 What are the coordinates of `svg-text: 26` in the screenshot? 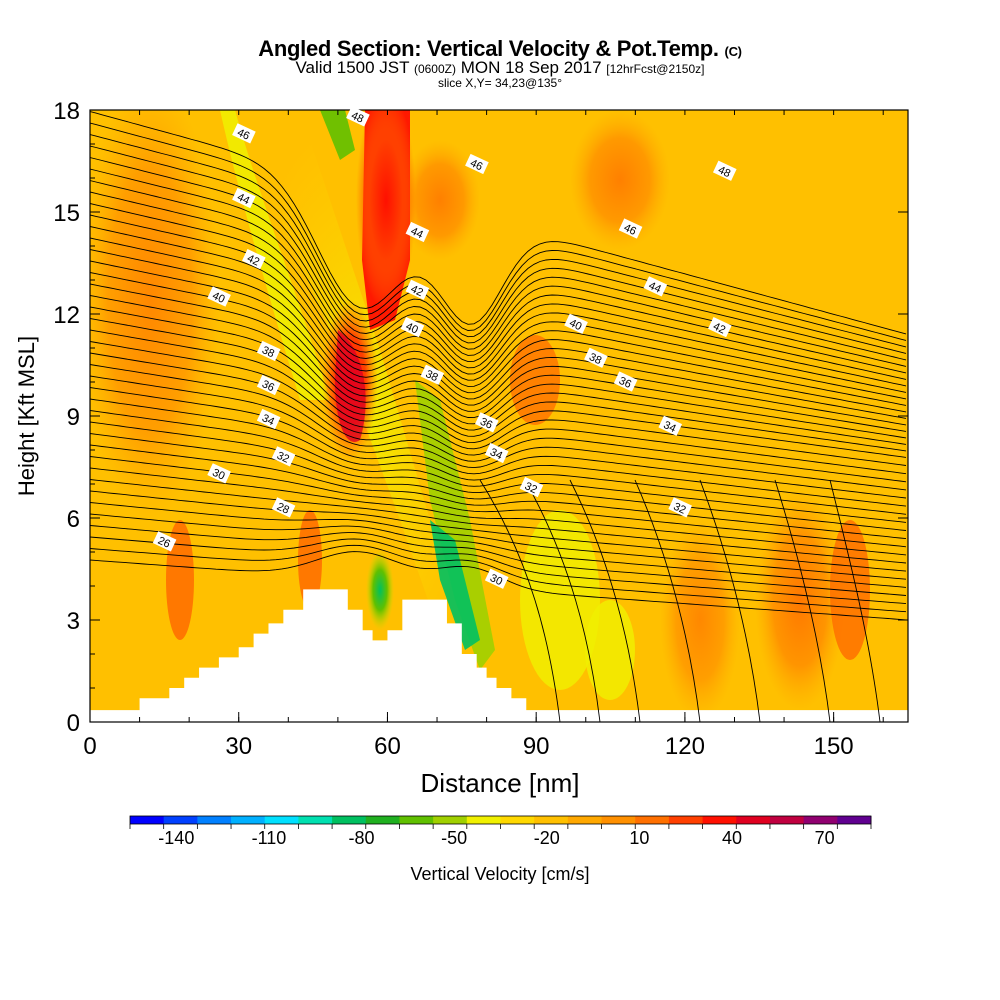 It's located at (164, 543).